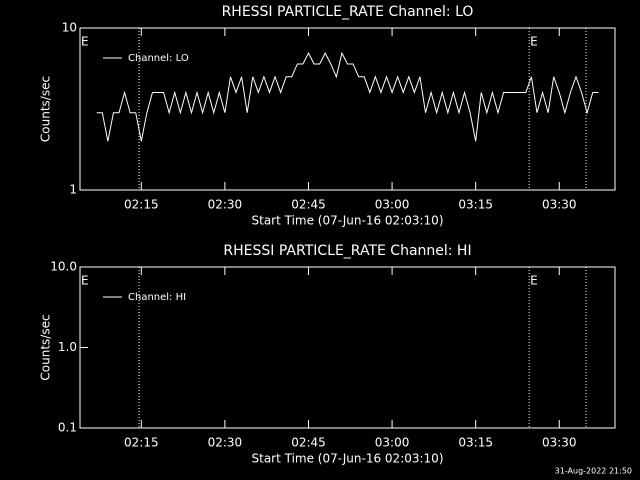 This screenshot has width=640, height=480. Describe the element at coordinates (593, 471) in the screenshot. I see `footer: 31-Aug-2022 21:50` at that location.